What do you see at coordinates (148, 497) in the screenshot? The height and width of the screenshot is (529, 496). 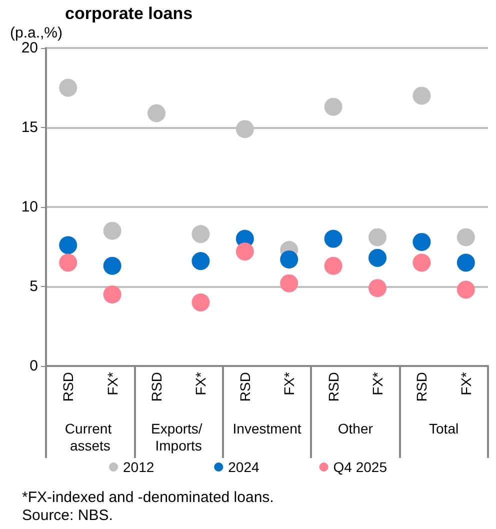 I see `text: *FX-indexed and -denominated loans.` at bounding box center [148, 497].